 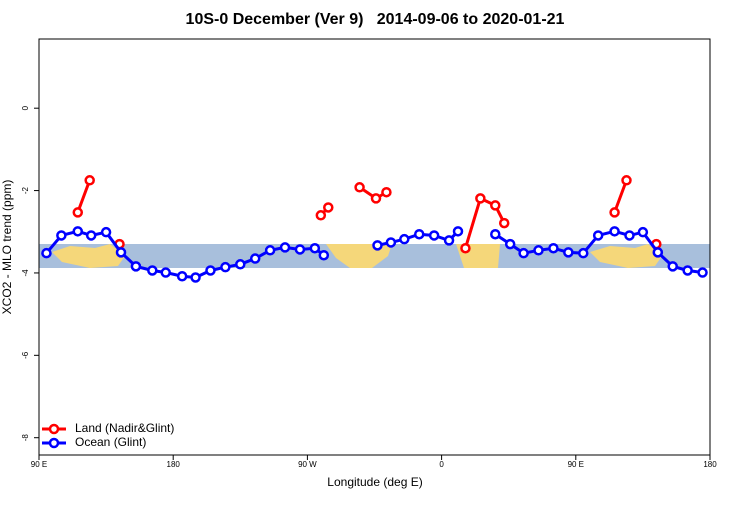 What do you see at coordinates (374, 482) in the screenshot?
I see `x-axis-label: Longitude (deg E)` at bounding box center [374, 482].